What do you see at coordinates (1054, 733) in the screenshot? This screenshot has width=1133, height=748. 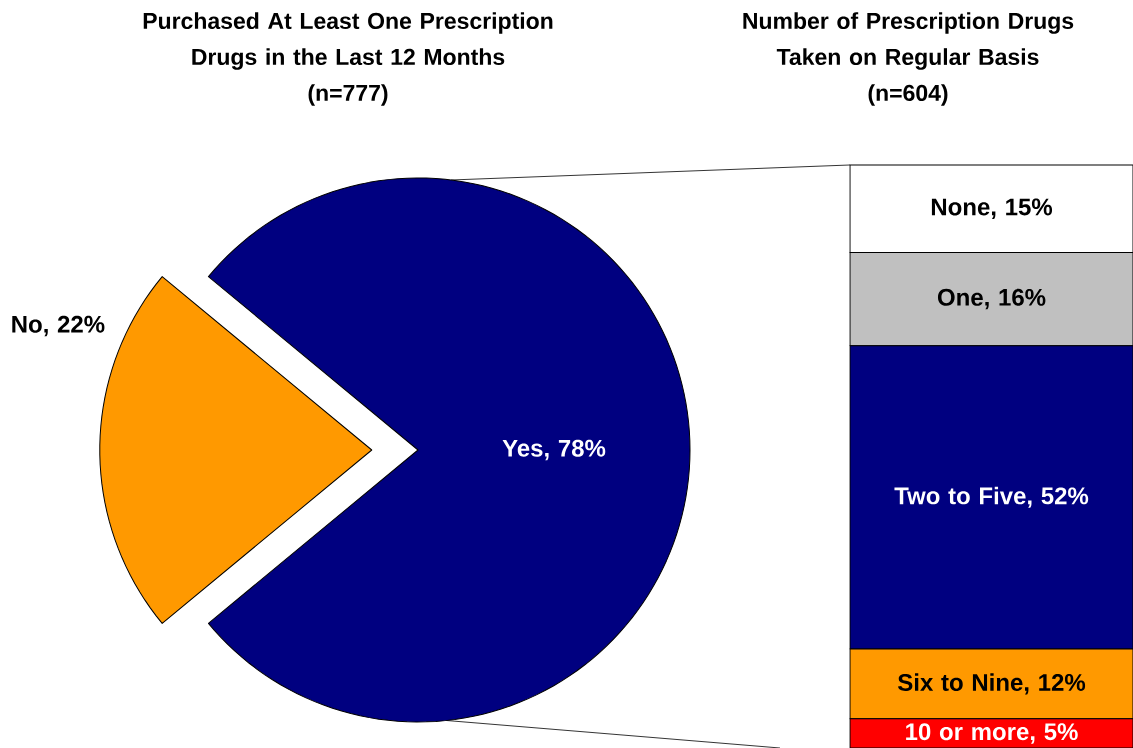 I see `data-label: , 5%` at bounding box center [1054, 733].